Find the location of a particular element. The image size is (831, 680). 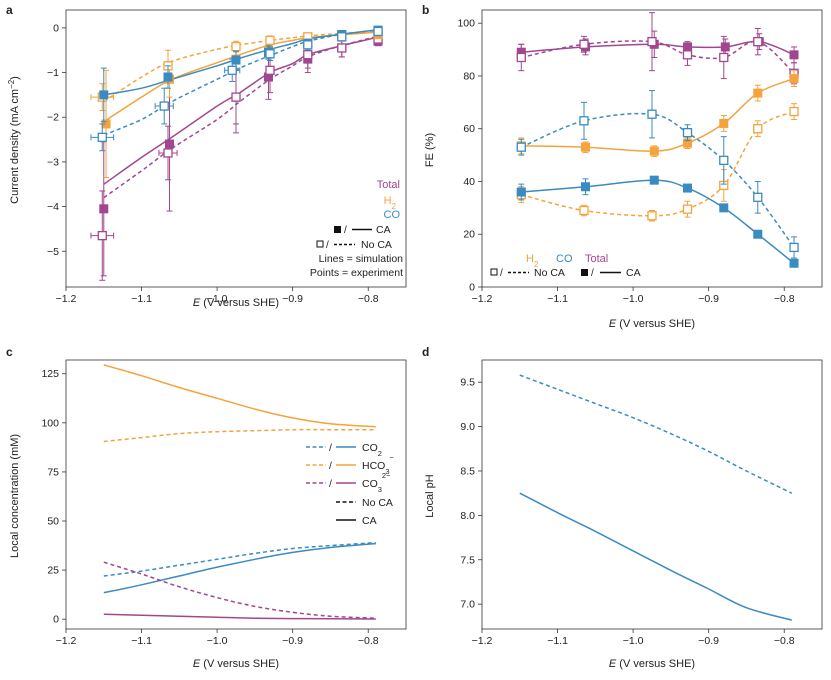

legend-b-noca-marker is located at coordinates (494, 272).